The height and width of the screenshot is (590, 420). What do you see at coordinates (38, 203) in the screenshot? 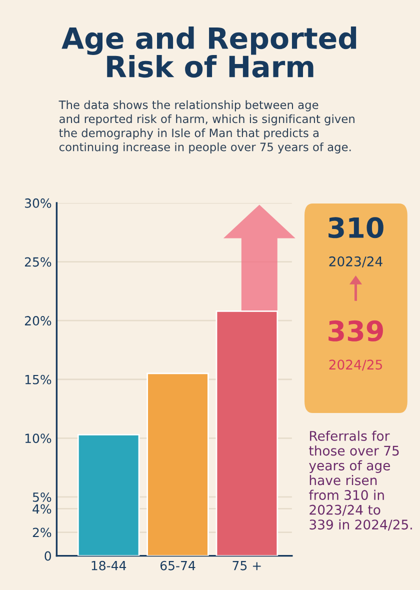
I see `y-tick-label: 30%` at bounding box center [38, 203].